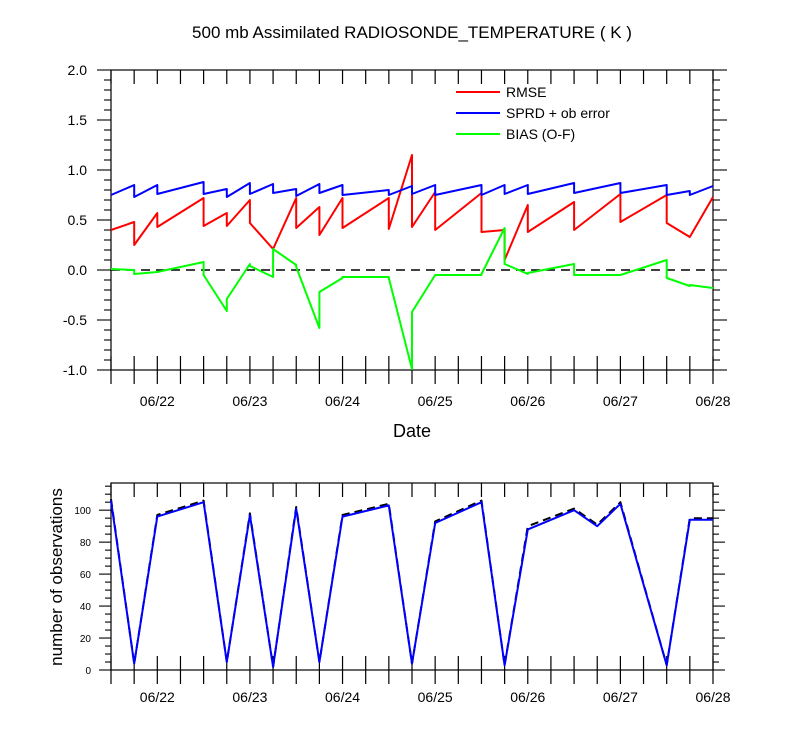 Image resolution: width=800 pixels, height=755 pixels. I want to click on legend: RMSE SPRD + ob error BIAS (O-F), so click(533, 113).